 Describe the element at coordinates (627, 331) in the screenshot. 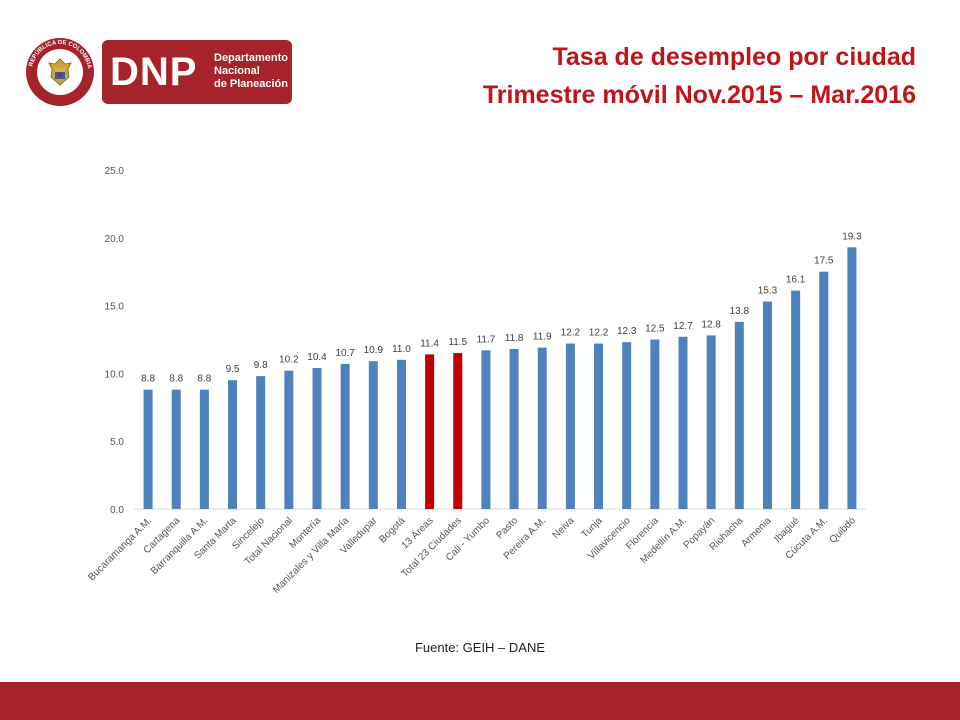

I see `data-label: 12.3` at that location.